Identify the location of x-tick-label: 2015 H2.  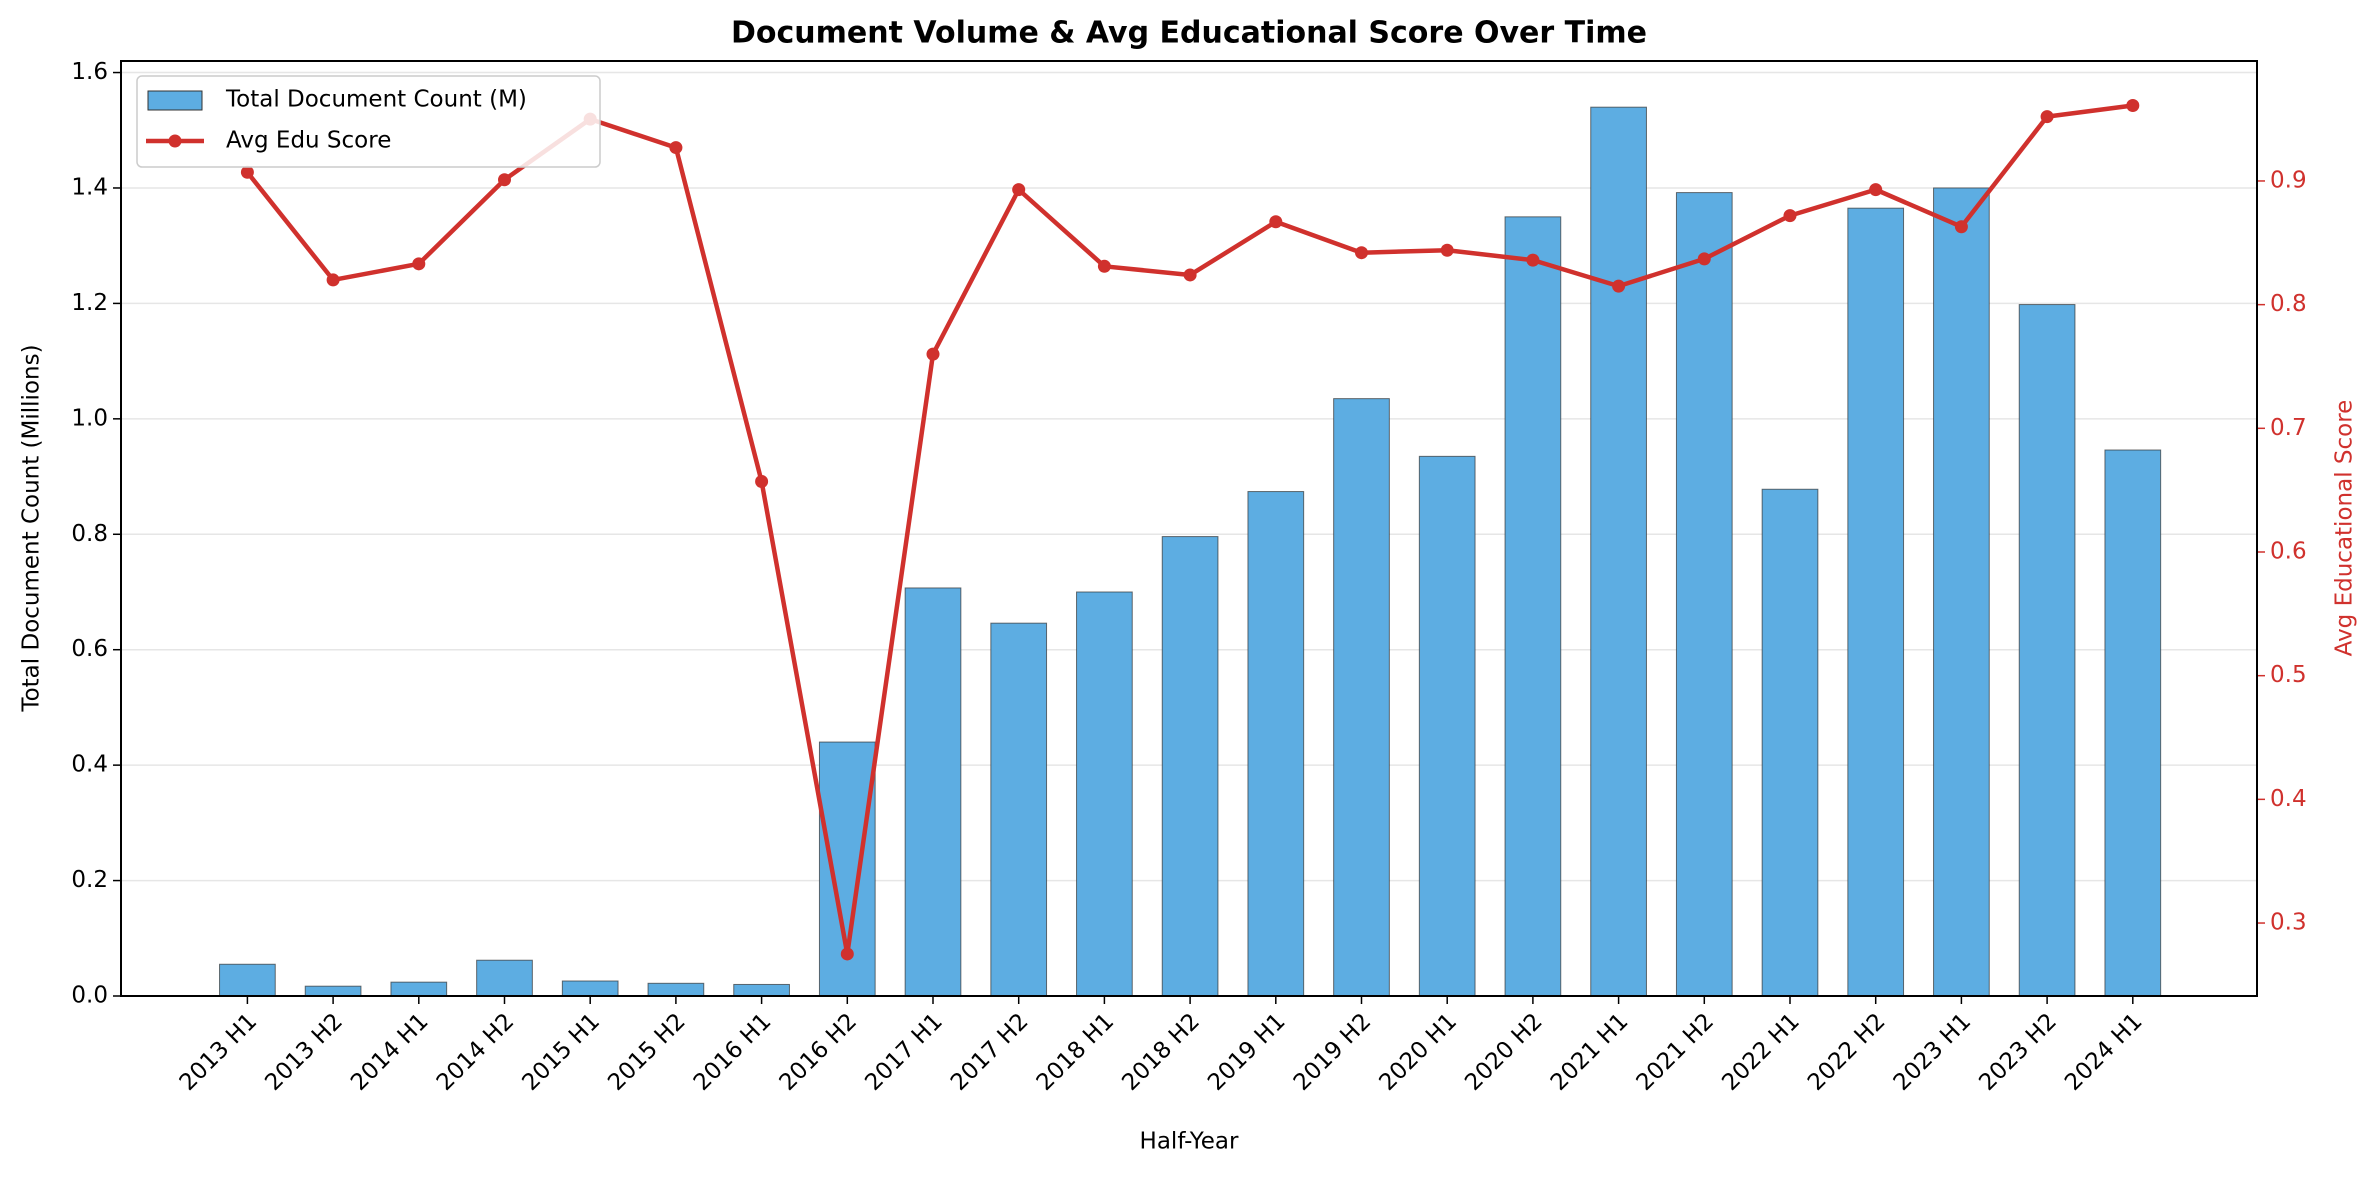
(647, 1052).